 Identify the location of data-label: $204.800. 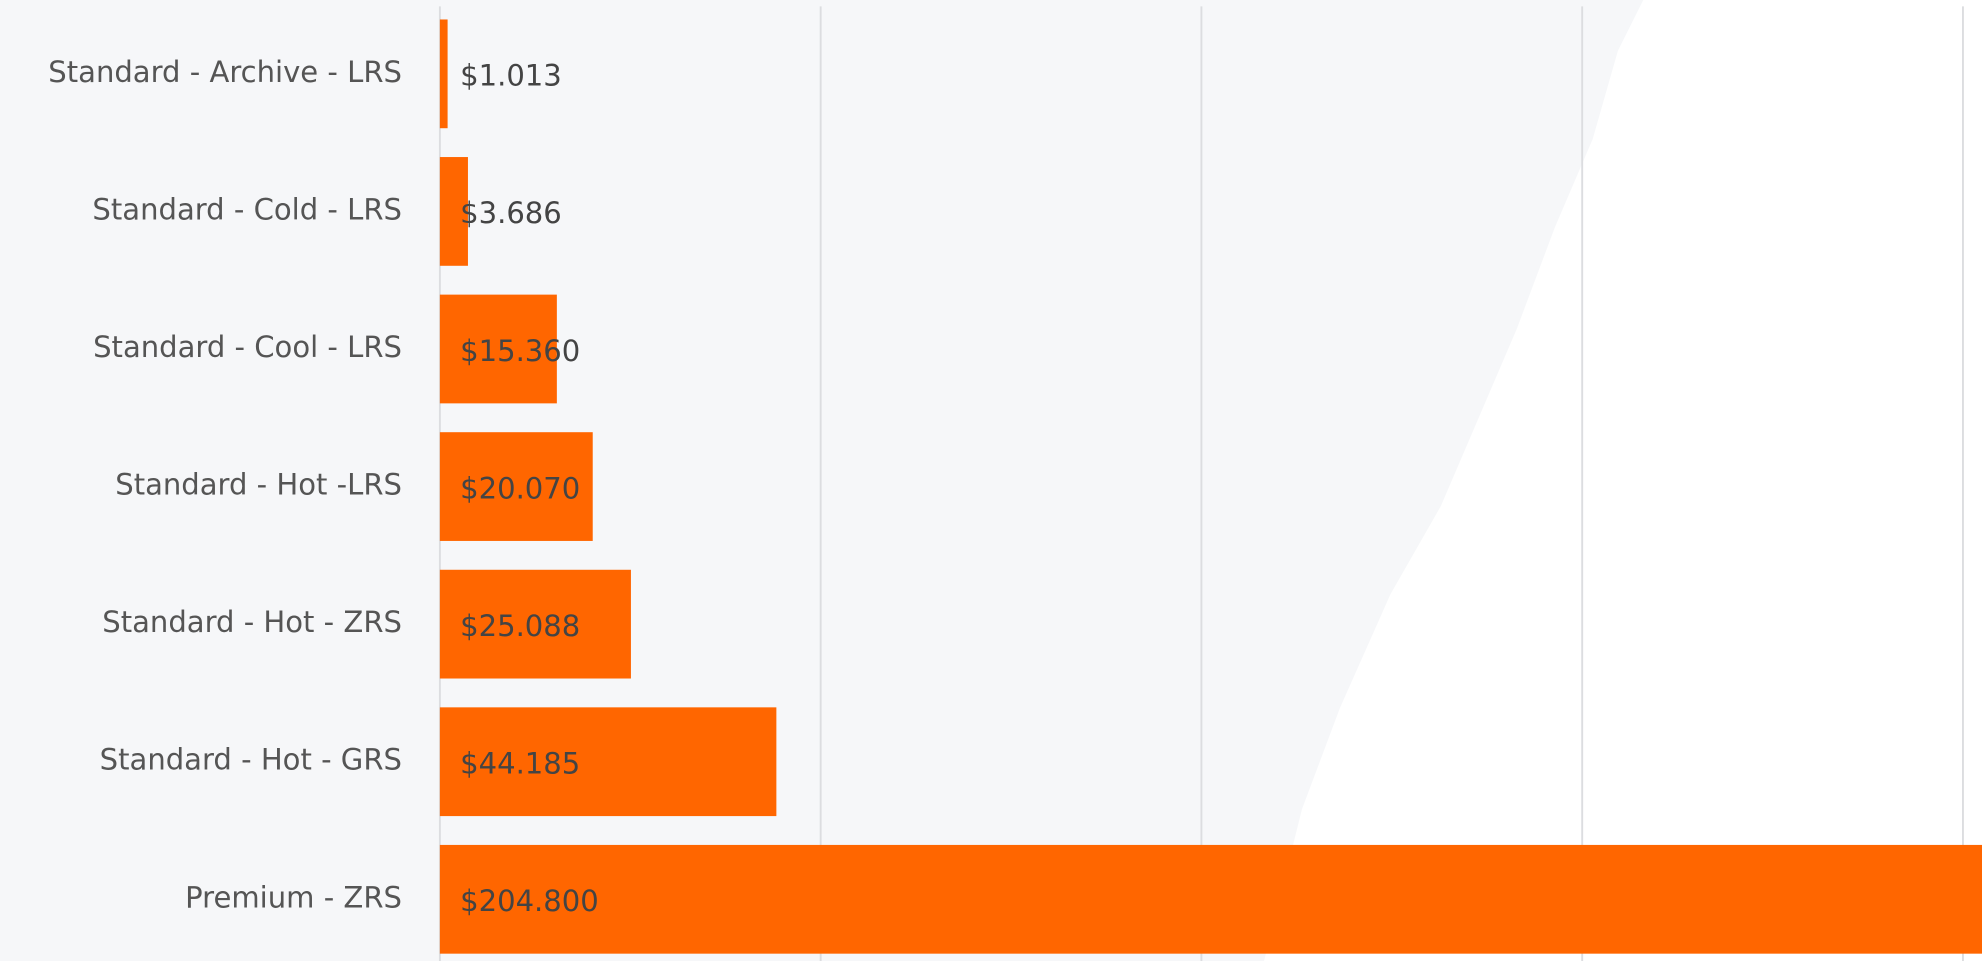
(529, 901).